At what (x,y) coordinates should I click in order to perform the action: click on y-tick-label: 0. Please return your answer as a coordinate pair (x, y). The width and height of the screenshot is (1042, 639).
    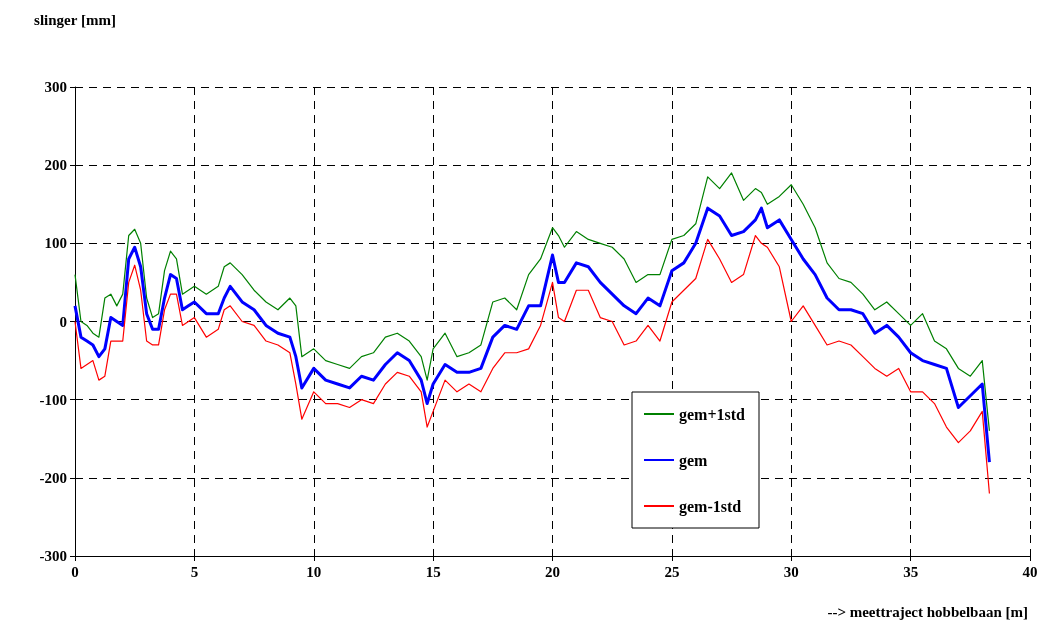
    Looking at the image, I should click on (63, 321).